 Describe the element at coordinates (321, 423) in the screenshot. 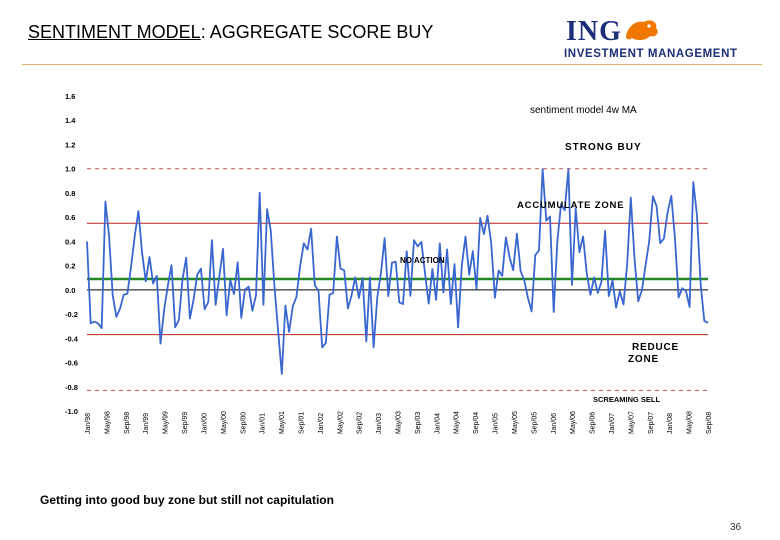

I see `x-tick-label: Jan/02` at that location.